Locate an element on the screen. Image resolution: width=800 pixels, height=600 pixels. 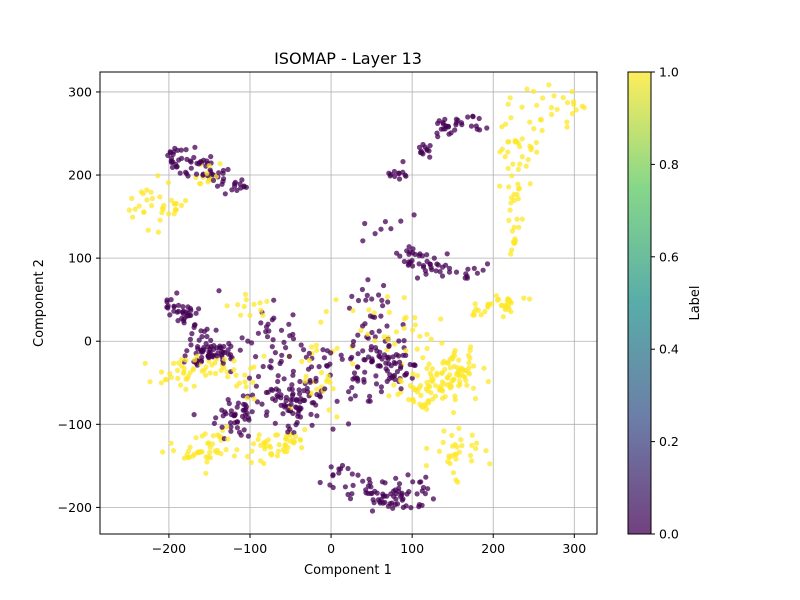
x-tick-label: 300 is located at coordinates (574, 548).